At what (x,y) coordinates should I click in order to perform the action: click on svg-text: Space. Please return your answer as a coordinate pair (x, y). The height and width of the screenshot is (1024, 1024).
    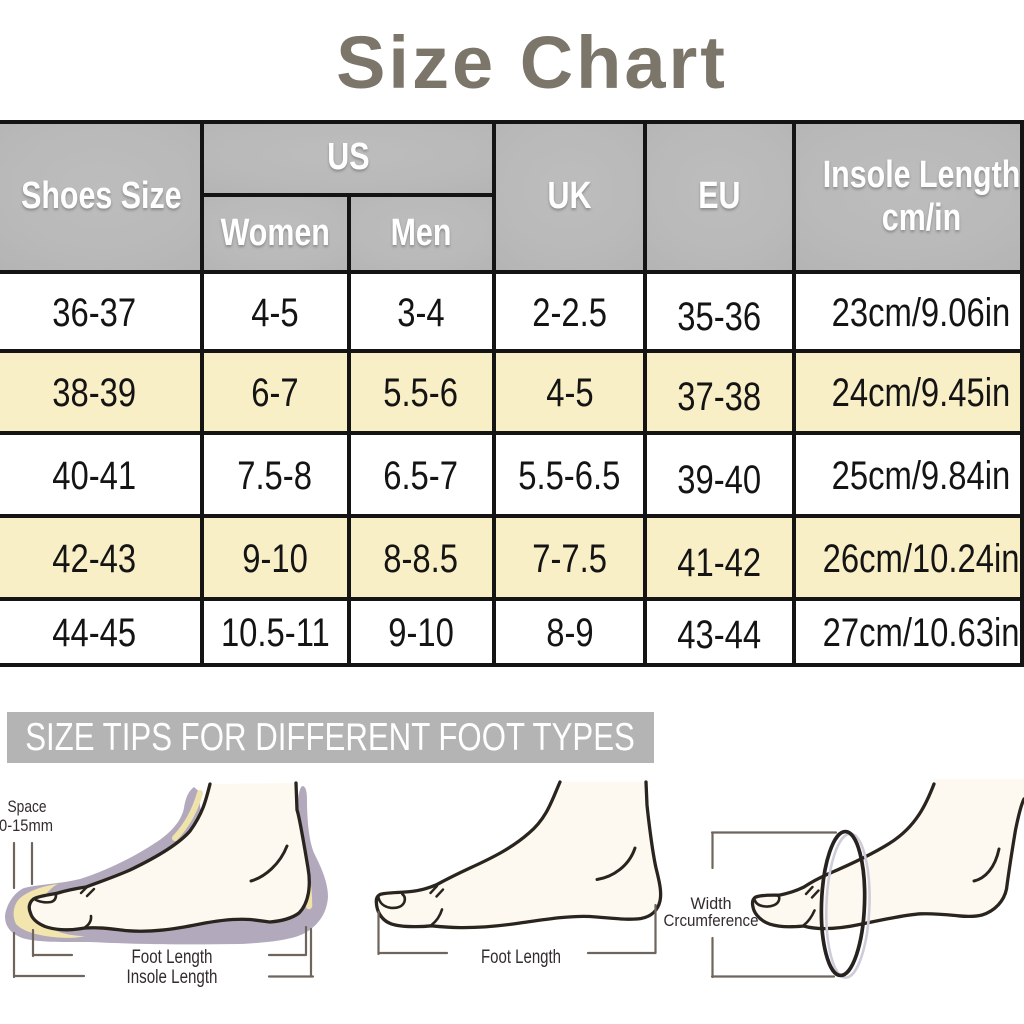
    Looking at the image, I should click on (27, 807).